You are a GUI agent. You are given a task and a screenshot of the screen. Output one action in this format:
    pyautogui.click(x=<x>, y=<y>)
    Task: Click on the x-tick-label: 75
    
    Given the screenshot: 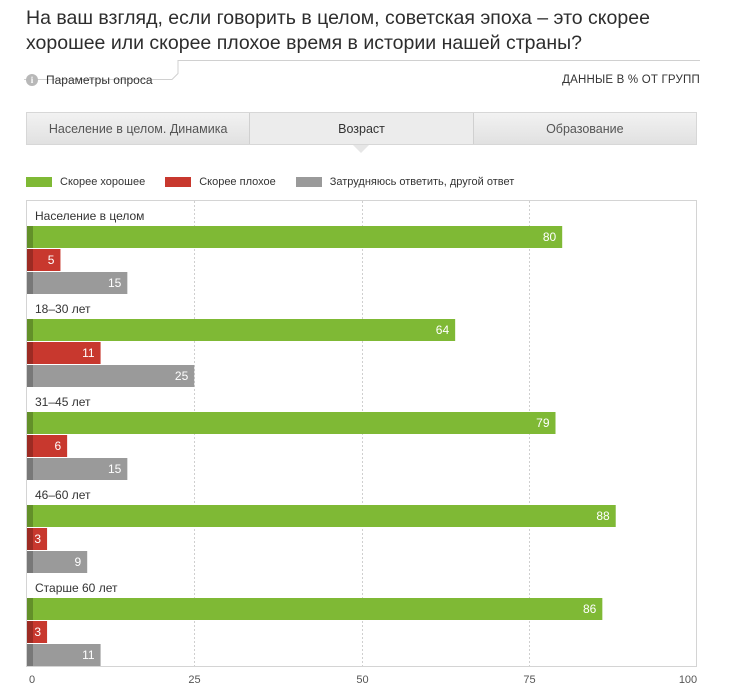 What is the action you would take?
    pyautogui.click(x=529, y=680)
    